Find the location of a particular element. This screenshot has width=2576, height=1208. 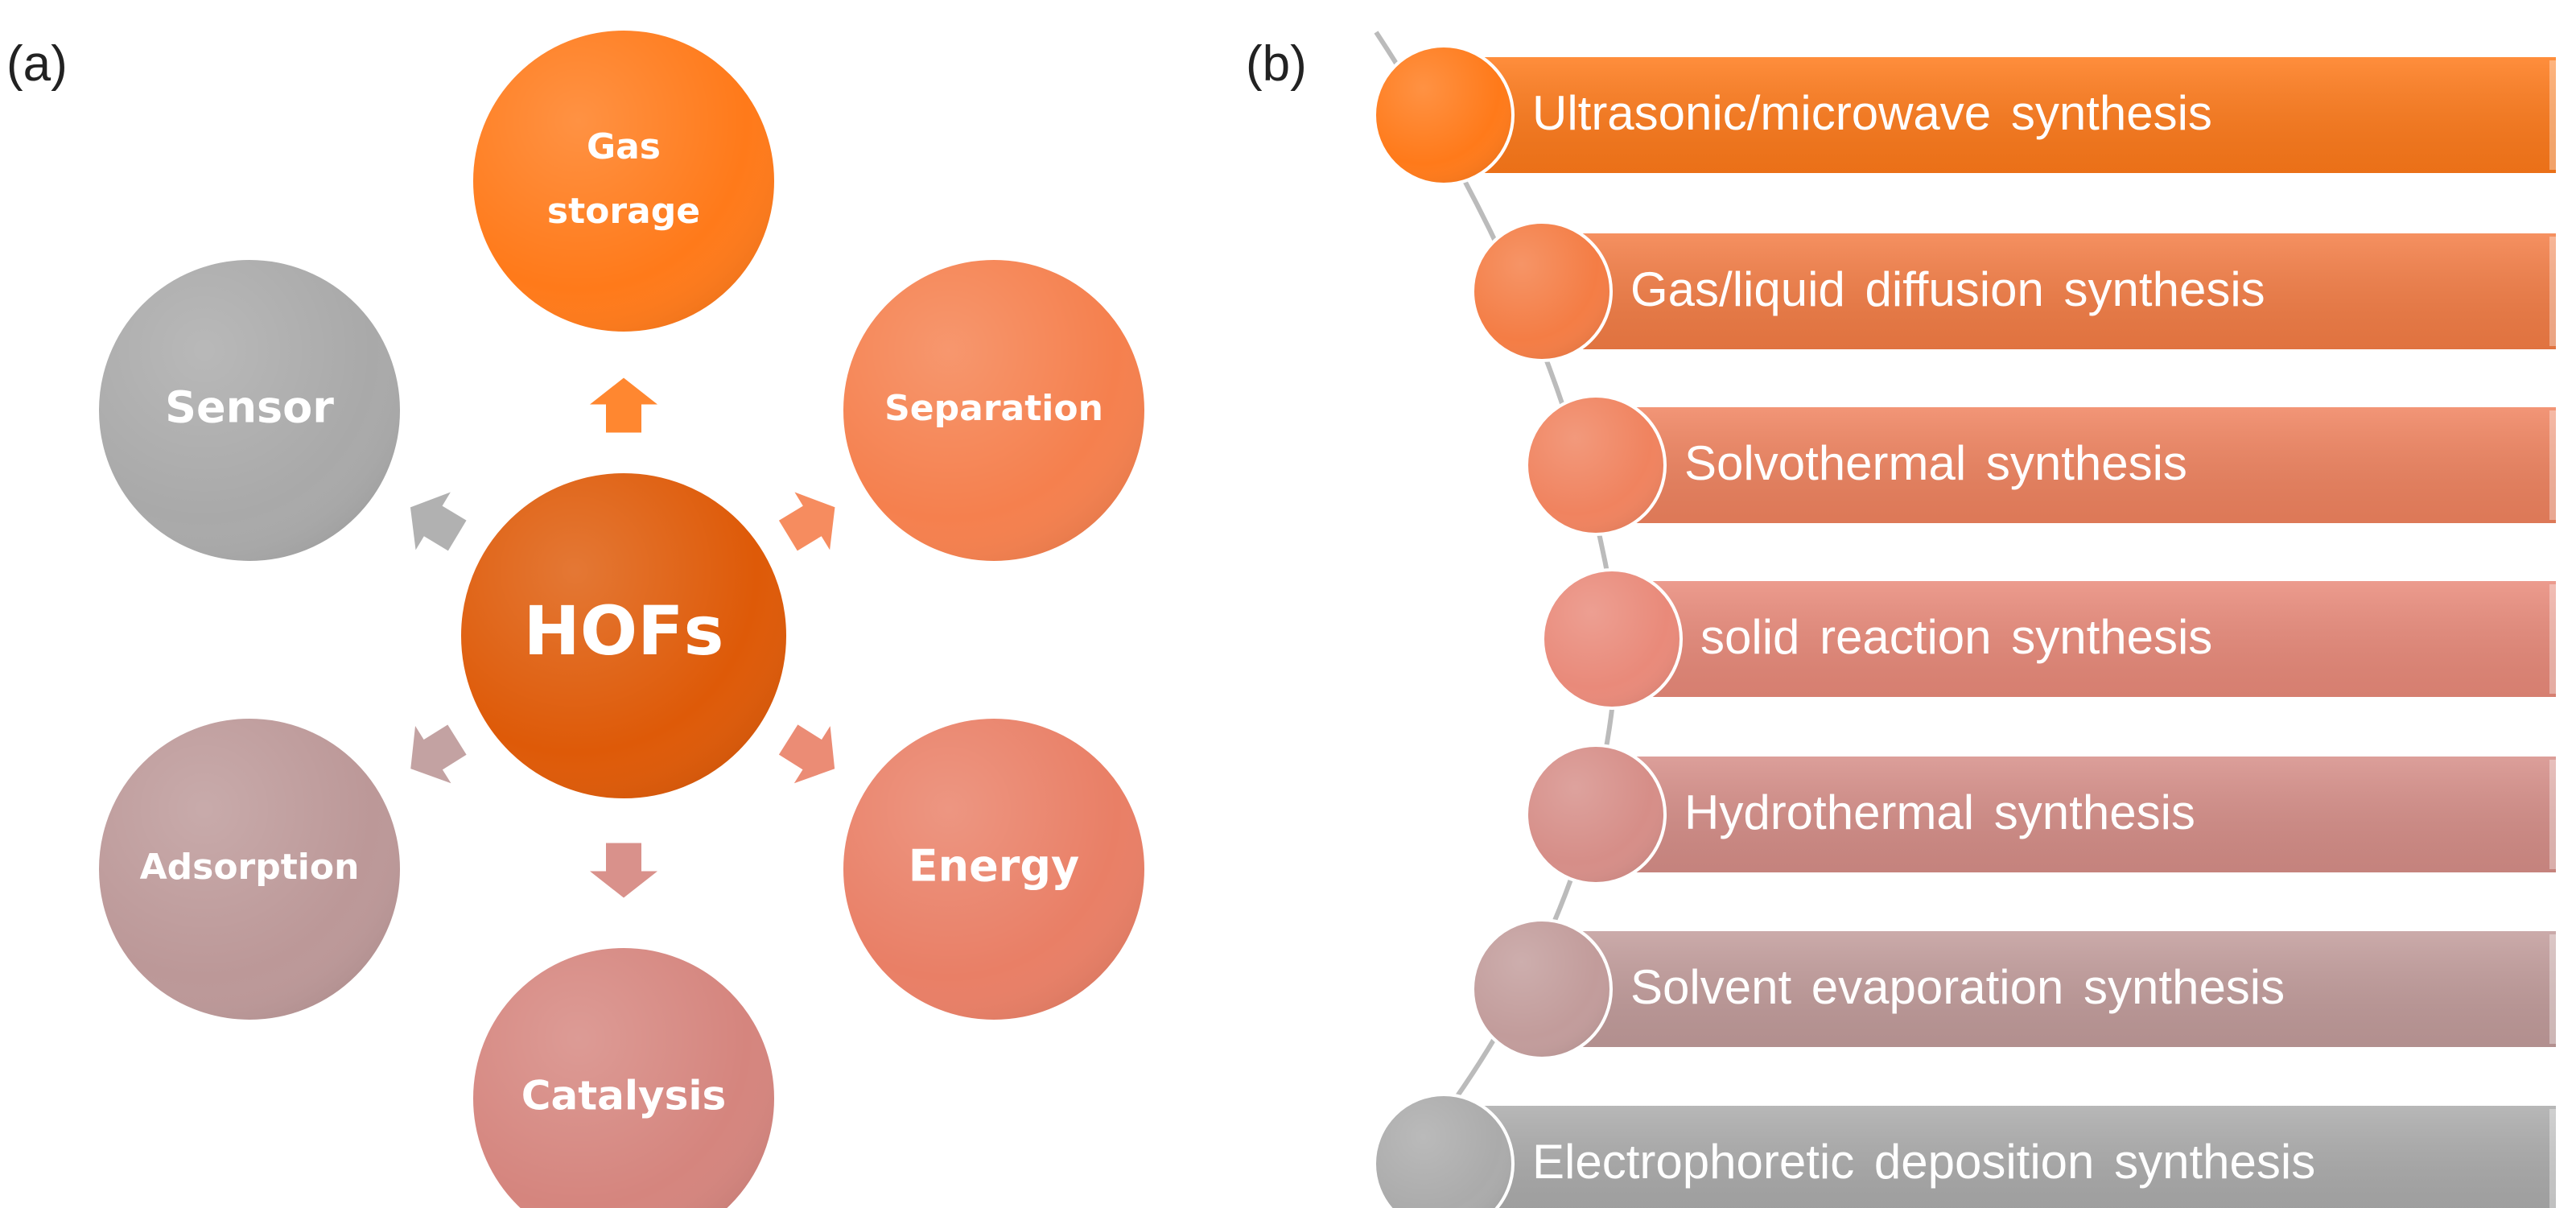

list-item: Solvothermal synthesis is located at coordinates (2040, 465).